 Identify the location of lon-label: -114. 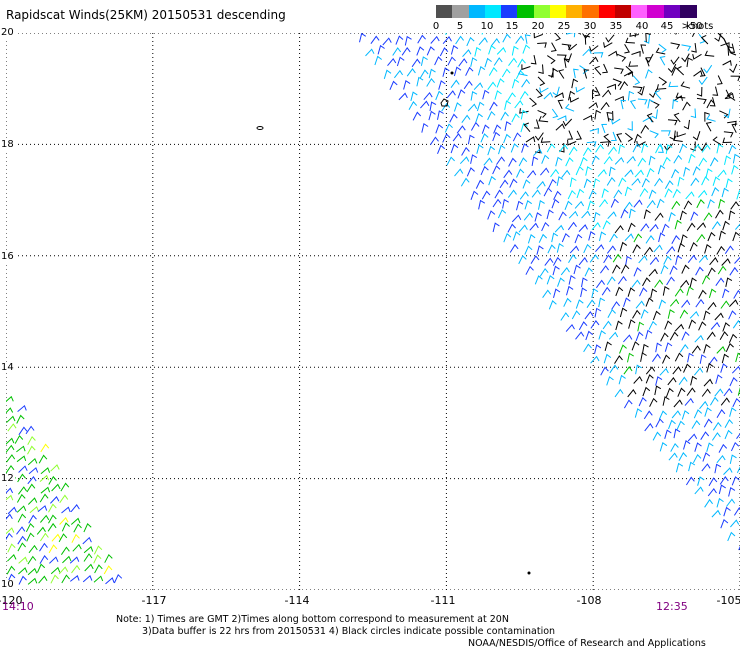
(297, 600).